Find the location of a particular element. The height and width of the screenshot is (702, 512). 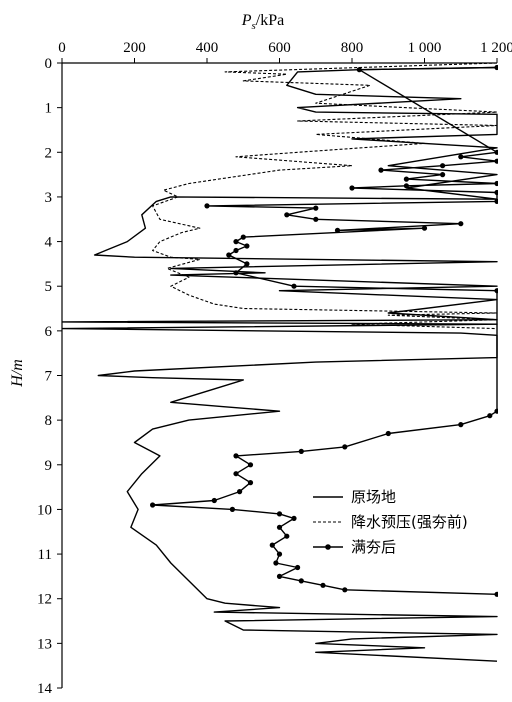

x-axis-title-main: P is located at coordinates (246, 20).